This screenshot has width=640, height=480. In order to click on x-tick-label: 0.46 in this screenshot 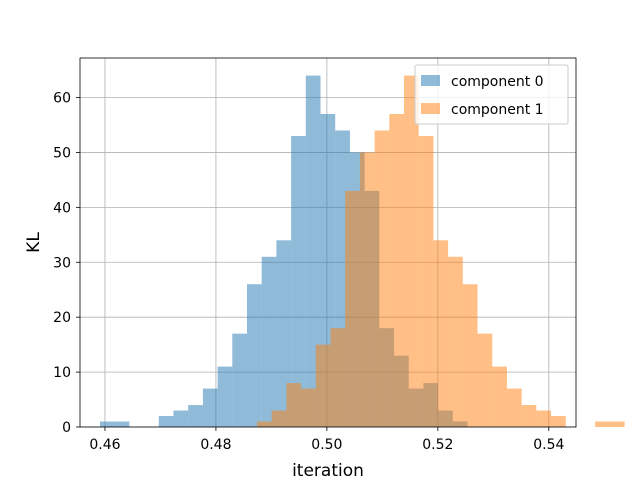, I will do `click(104, 445)`.